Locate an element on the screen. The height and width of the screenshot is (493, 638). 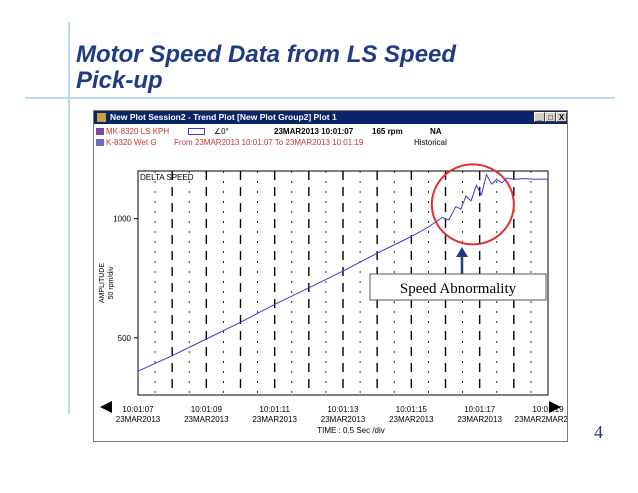
annotation-arrow-head is located at coordinates (462, 252).